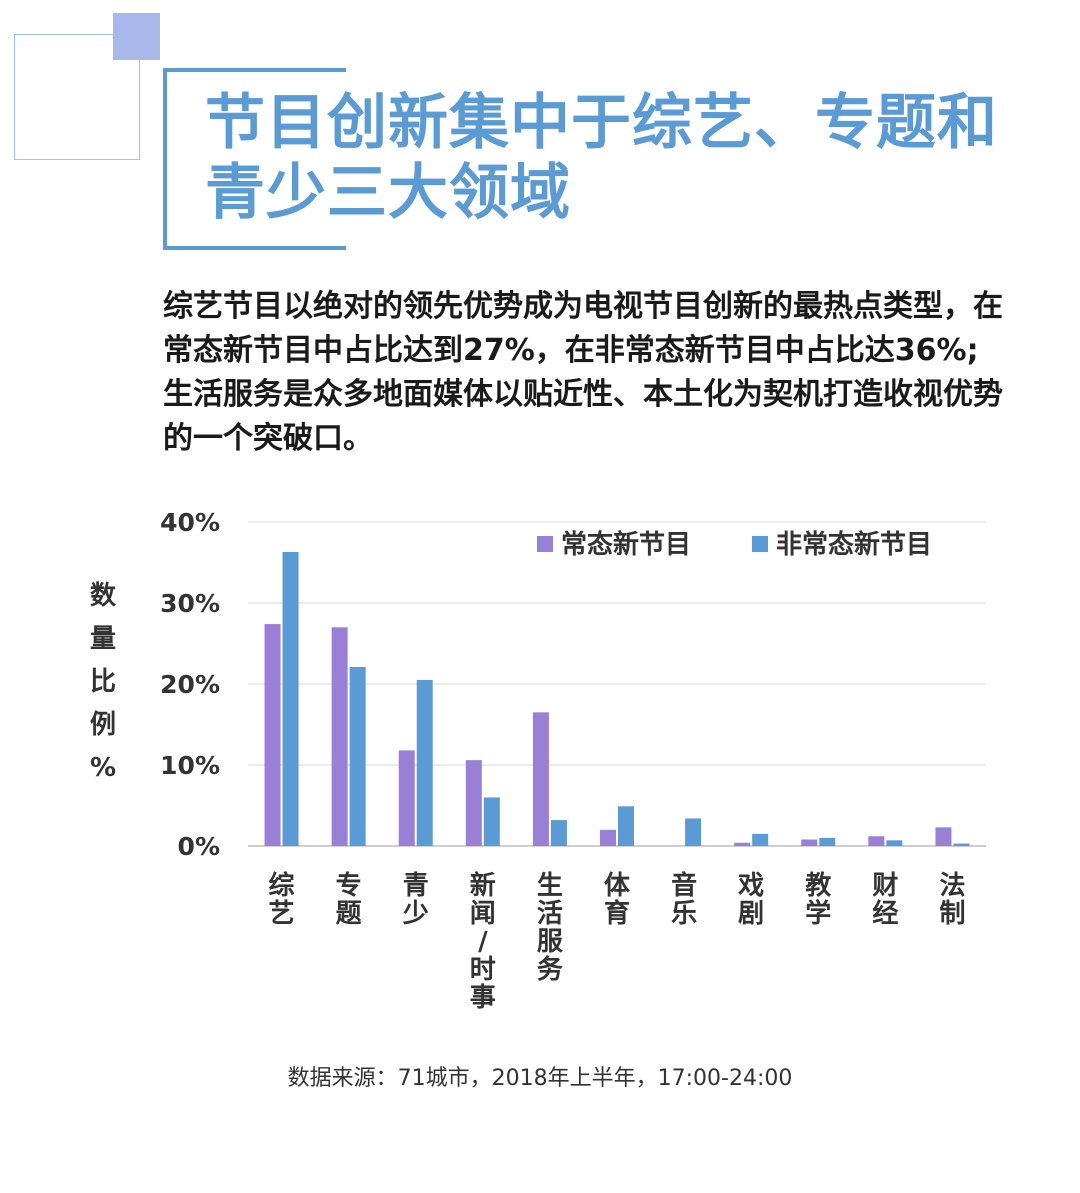 This screenshot has width=1080, height=1193. I want to click on y-tick-label: 20%, so click(190, 684).